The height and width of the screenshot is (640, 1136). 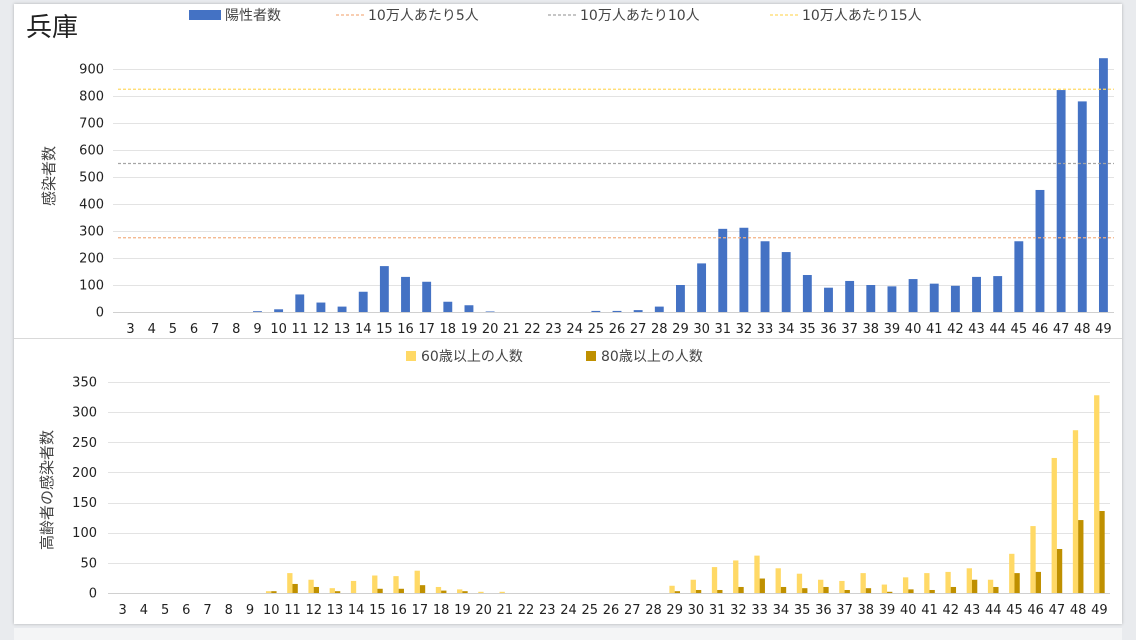 What do you see at coordinates (130, 329) in the screenshot?
I see `x-tick-label: 3` at bounding box center [130, 329].